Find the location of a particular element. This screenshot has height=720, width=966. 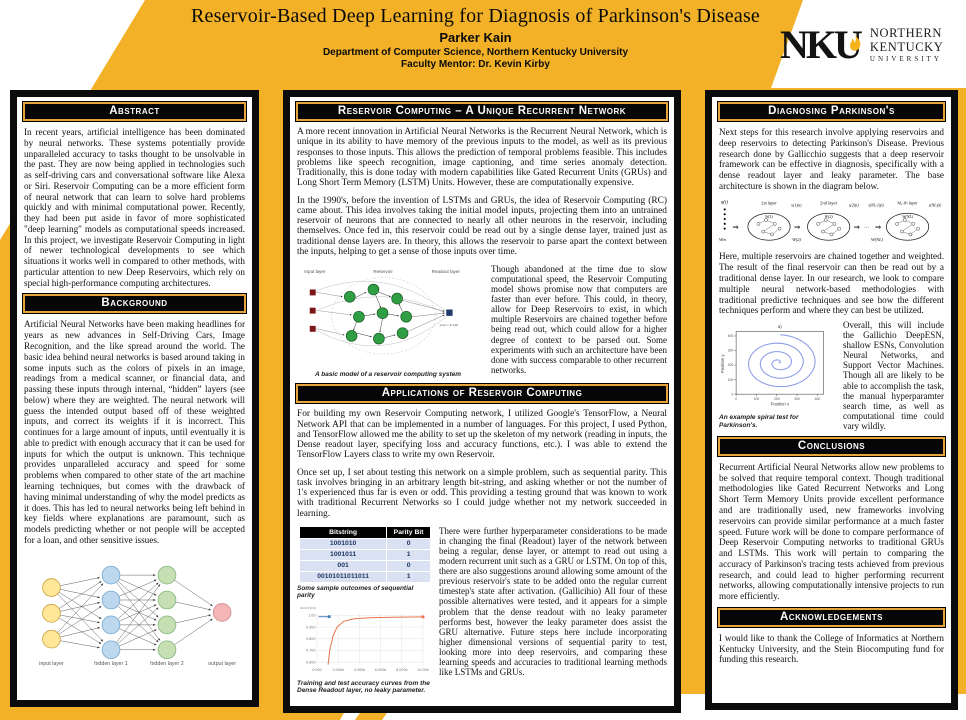

nn-label-hidden1: hidden layer 1 is located at coordinates (111, 663).